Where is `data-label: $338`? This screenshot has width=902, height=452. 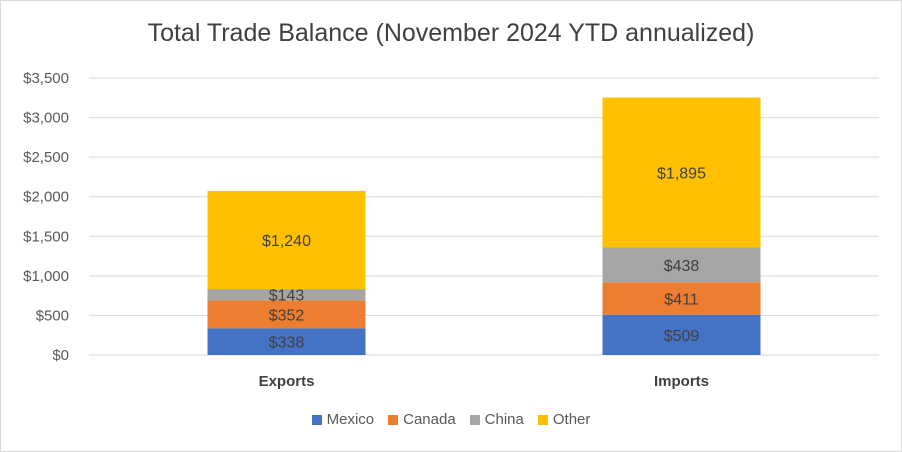
data-label: $338 is located at coordinates (287, 343).